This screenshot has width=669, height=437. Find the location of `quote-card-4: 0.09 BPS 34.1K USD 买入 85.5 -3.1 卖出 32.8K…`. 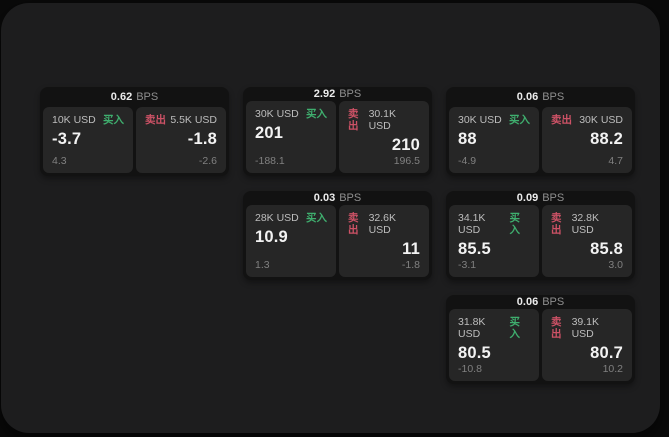

quote-card-4: 0.09 BPS 34.1K USD 买入 85.5 -3.1 卖出 32.8K… is located at coordinates (540, 235).